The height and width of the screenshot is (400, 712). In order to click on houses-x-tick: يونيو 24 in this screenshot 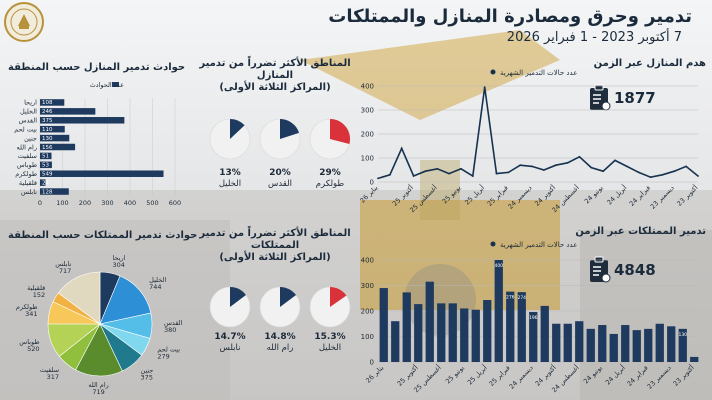, I will do `click(594, 195)`.